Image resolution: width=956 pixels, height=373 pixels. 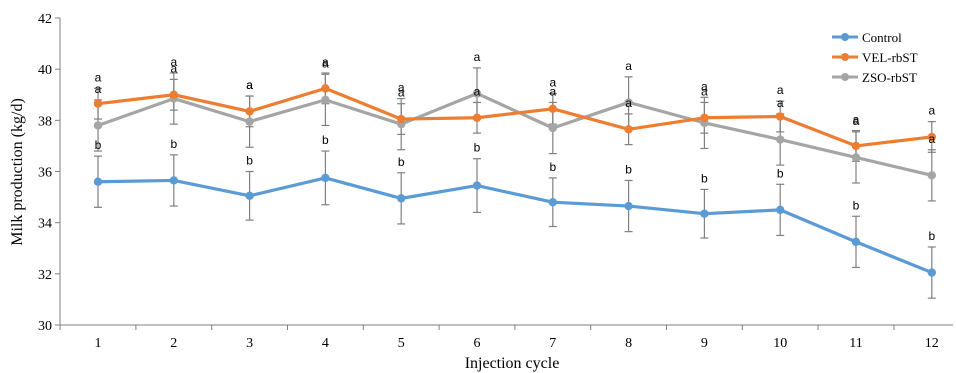 I want to click on x-tick-label: 3, so click(x=249, y=343).